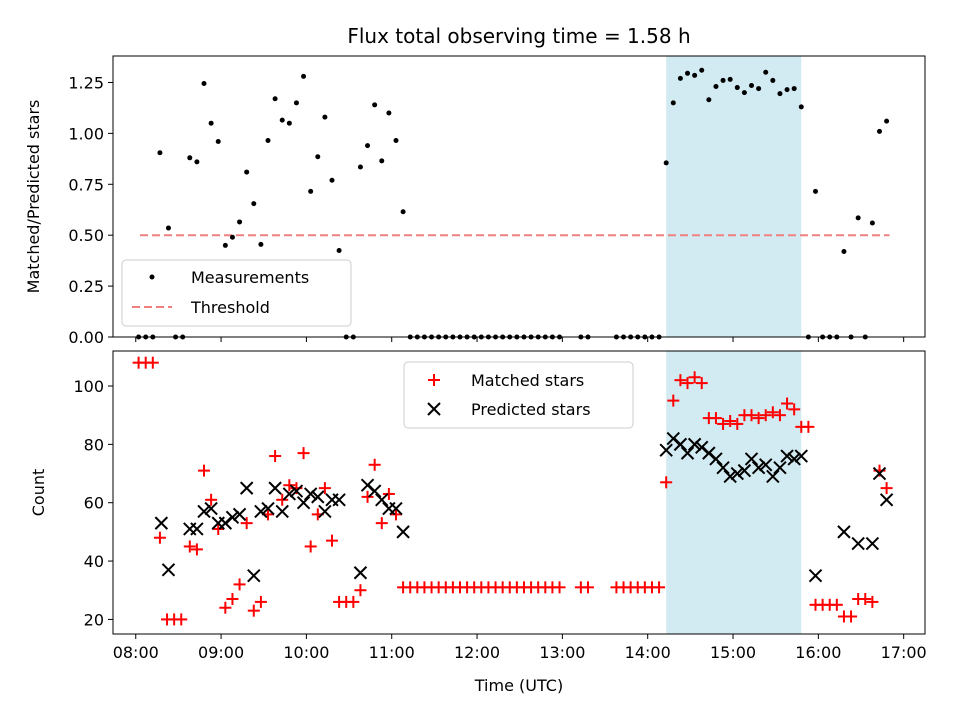  Describe the element at coordinates (392, 652) in the screenshot. I see `x-tick-label: 11:00` at that location.